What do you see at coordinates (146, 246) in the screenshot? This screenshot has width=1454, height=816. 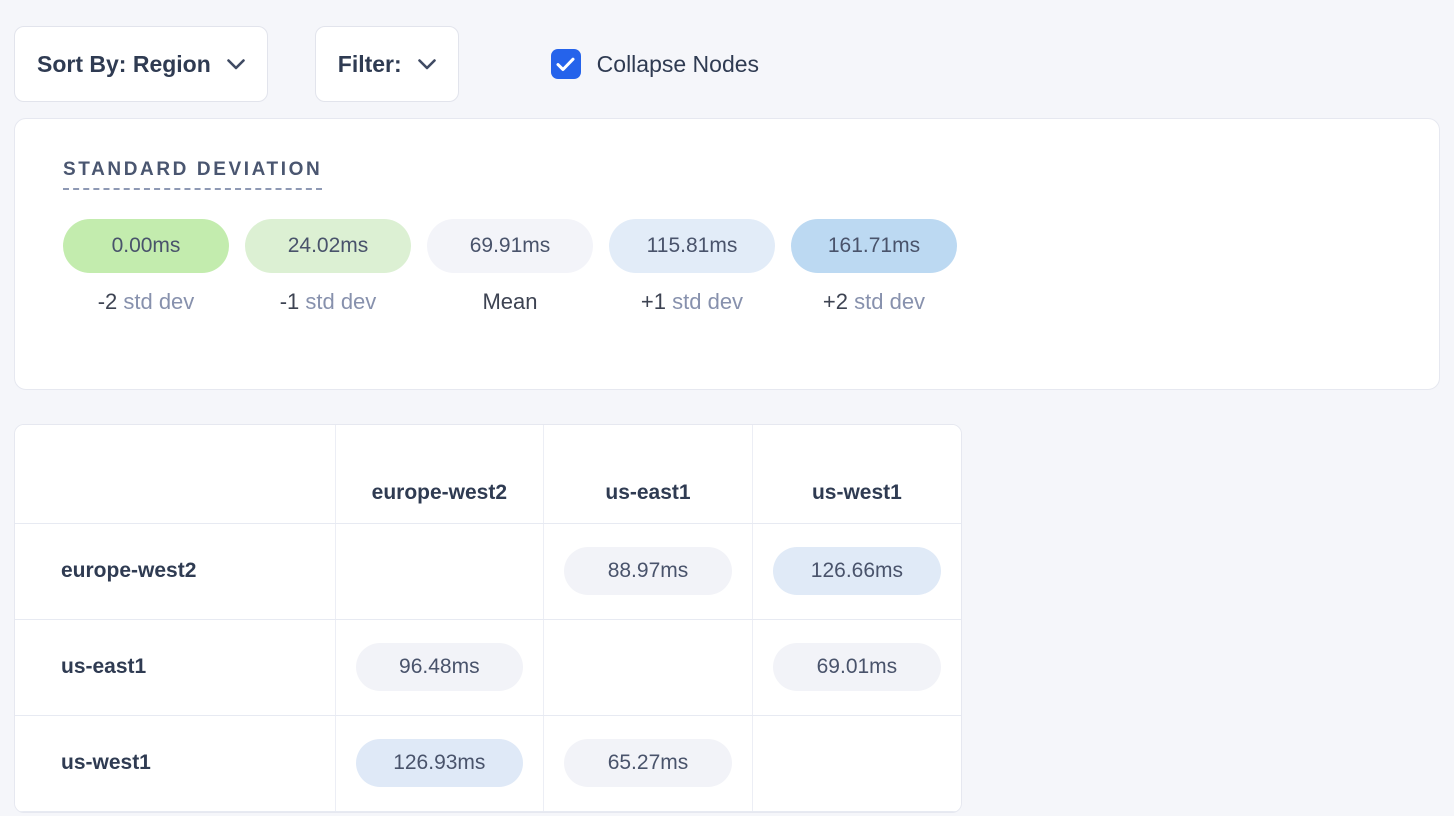 I see `legend-stop-value: 0.00ms` at bounding box center [146, 246].